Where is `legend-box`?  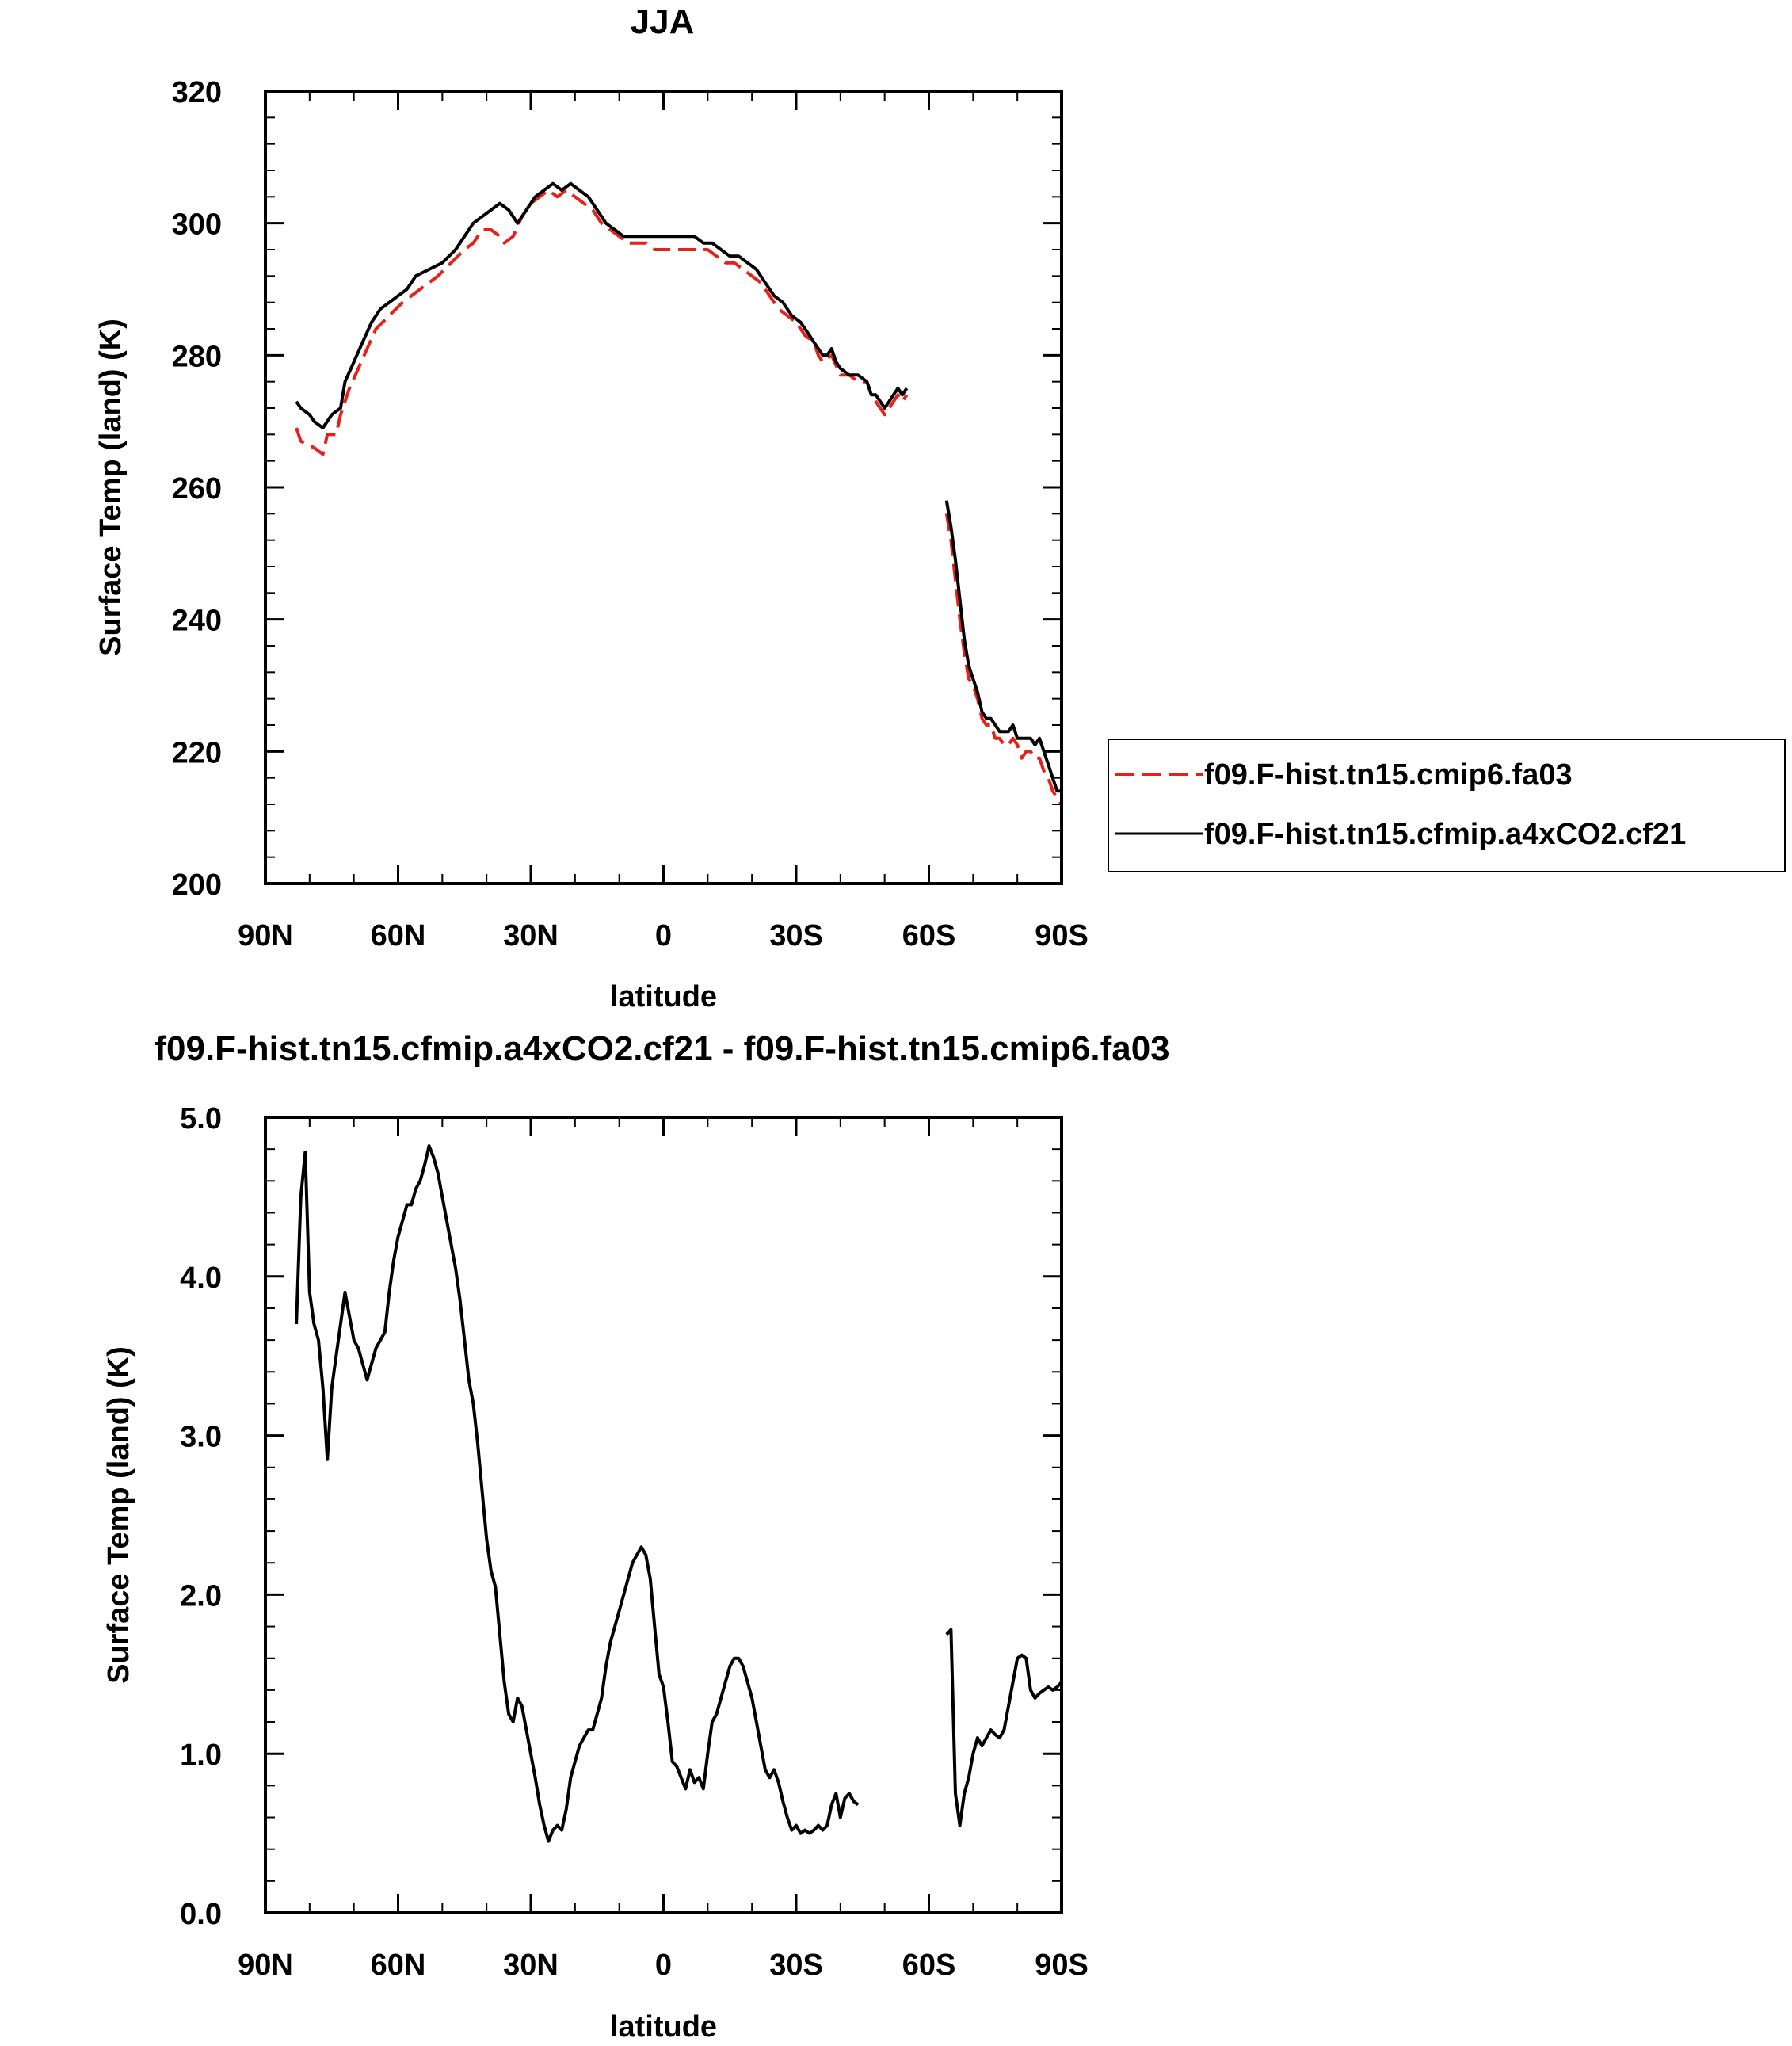
legend-box is located at coordinates (1447, 805).